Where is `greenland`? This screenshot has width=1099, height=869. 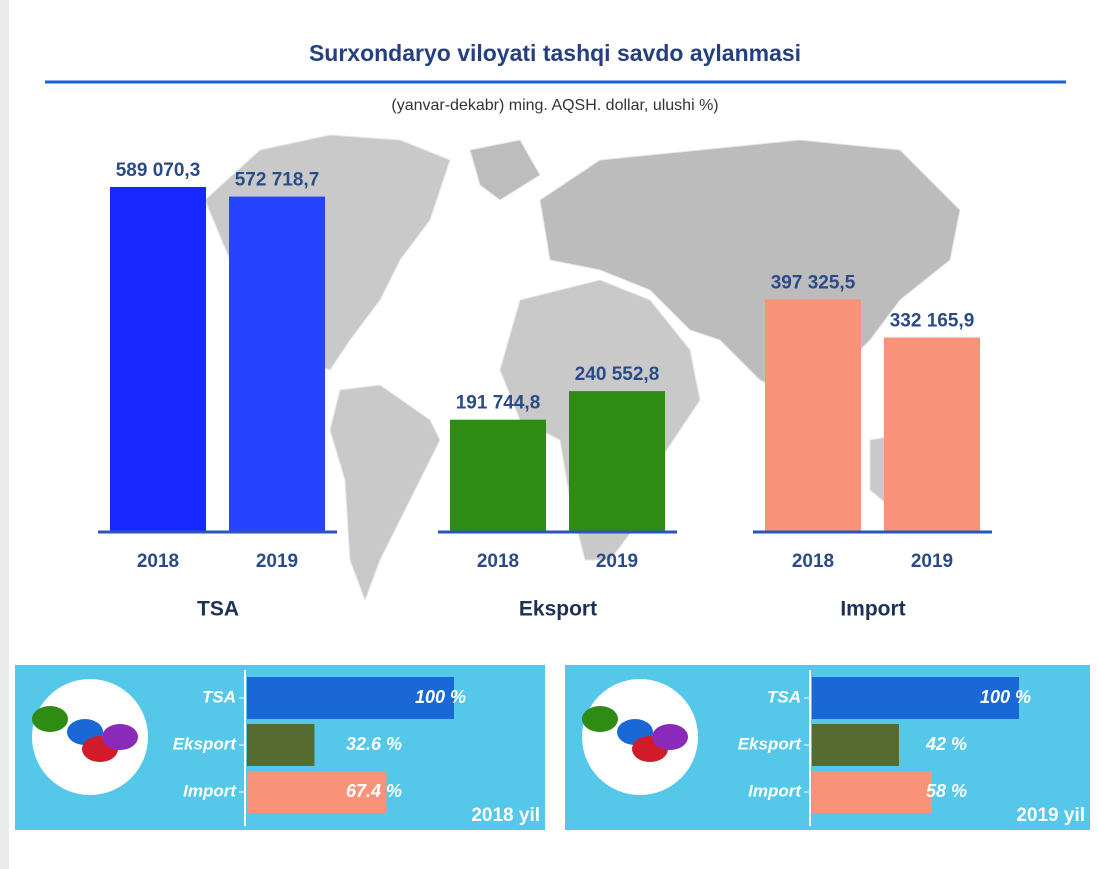 greenland is located at coordinates (505, 170).